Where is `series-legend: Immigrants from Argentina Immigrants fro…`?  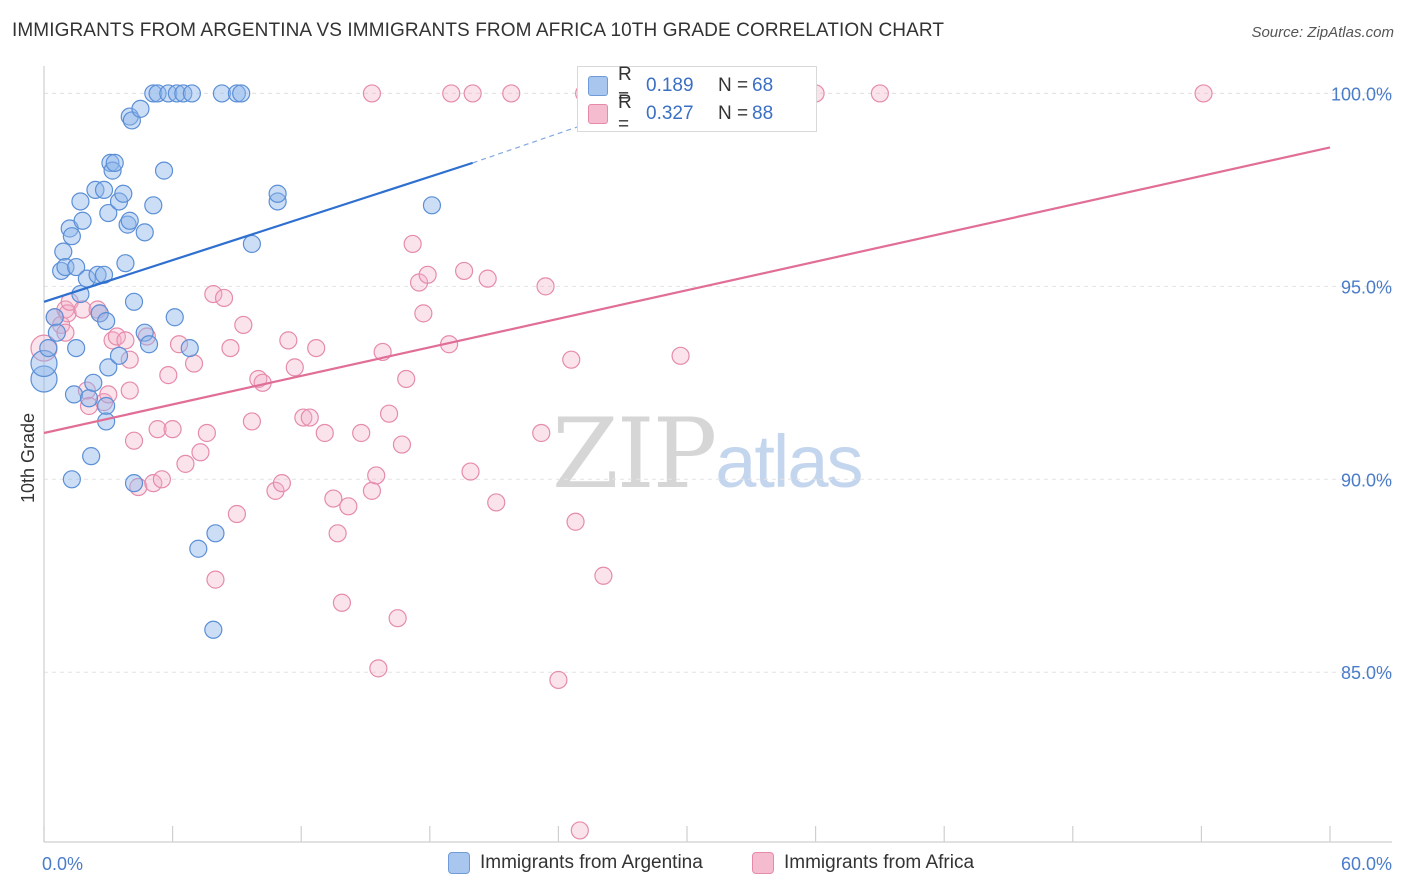
series-legend: Immigrants from Argentina Immigrants fro… is located at coordinates (703, 865).